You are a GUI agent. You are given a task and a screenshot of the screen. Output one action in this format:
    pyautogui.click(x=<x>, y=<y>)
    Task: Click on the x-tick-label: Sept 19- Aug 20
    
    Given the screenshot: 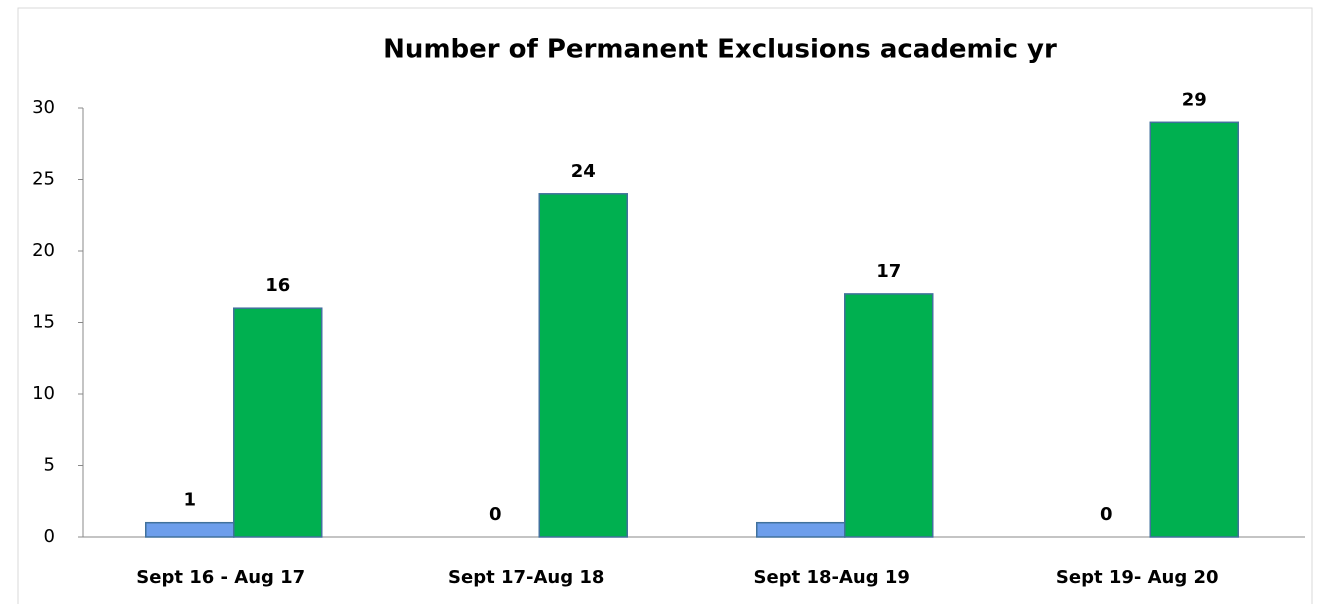 What is the action you would take?
    pyautogui.click(x=1137, y=577)
    